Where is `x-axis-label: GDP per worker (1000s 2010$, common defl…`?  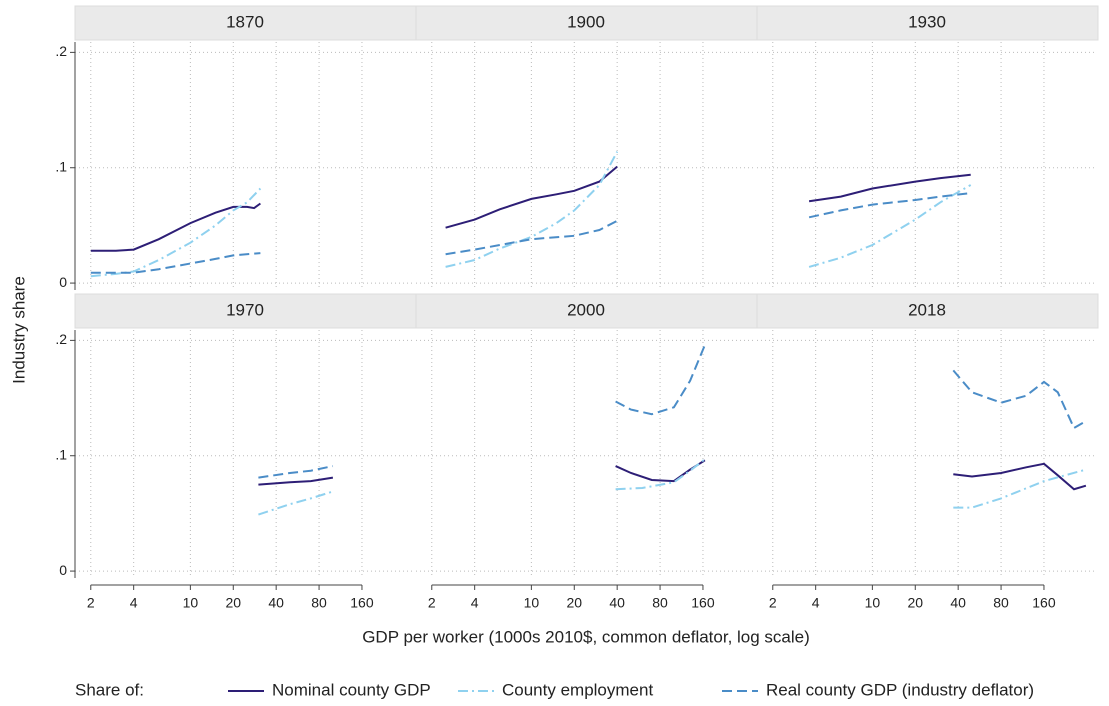
x-axis-label: GDP per worker (1000s 2010$, common defl… is located at coordinates (586, 636).